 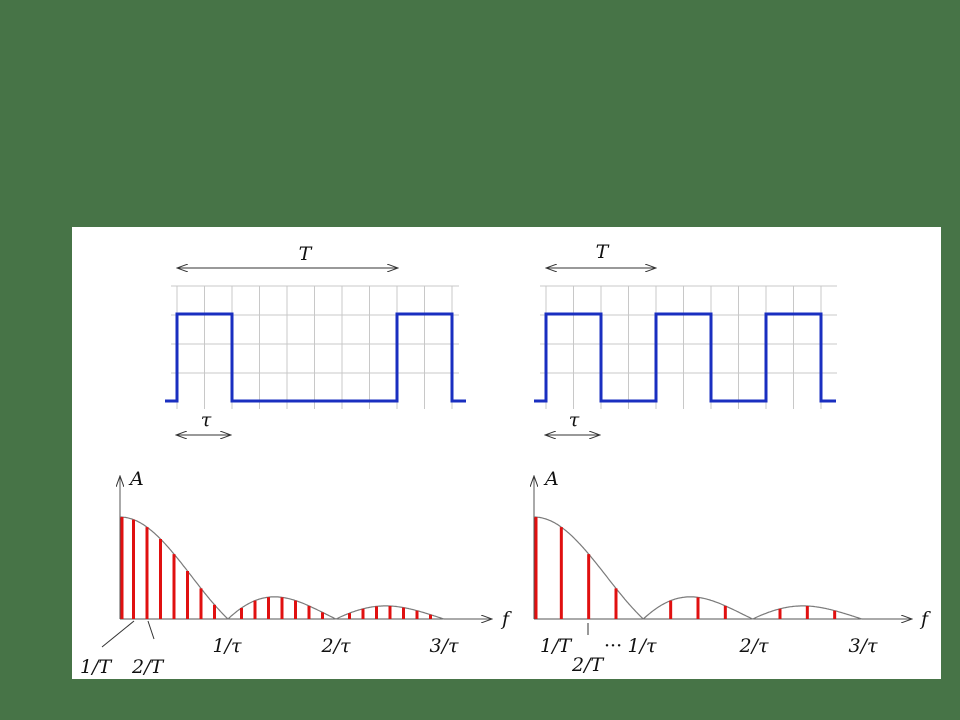 I want to click on tick-label-1T-left: 1/T, so click(x=96, y=667).